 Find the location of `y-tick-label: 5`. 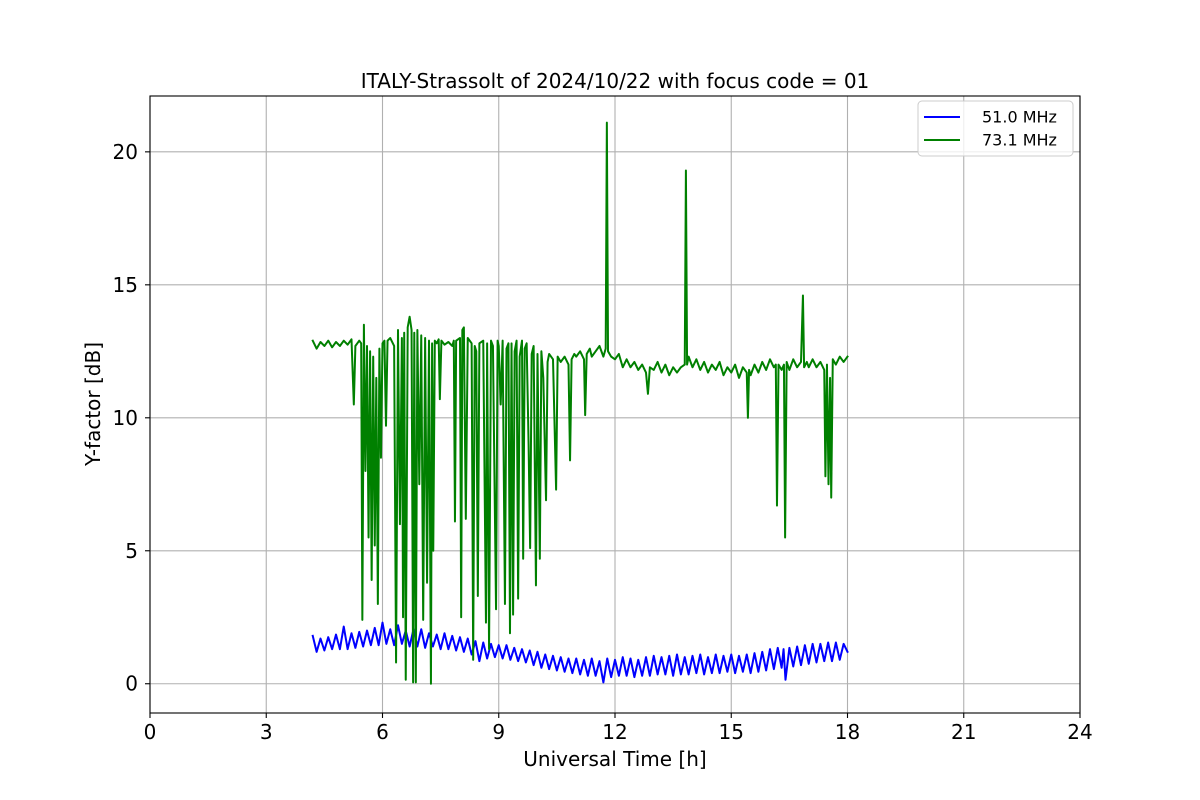

y-tick-label: 5 is located at coordinates (131, 551).